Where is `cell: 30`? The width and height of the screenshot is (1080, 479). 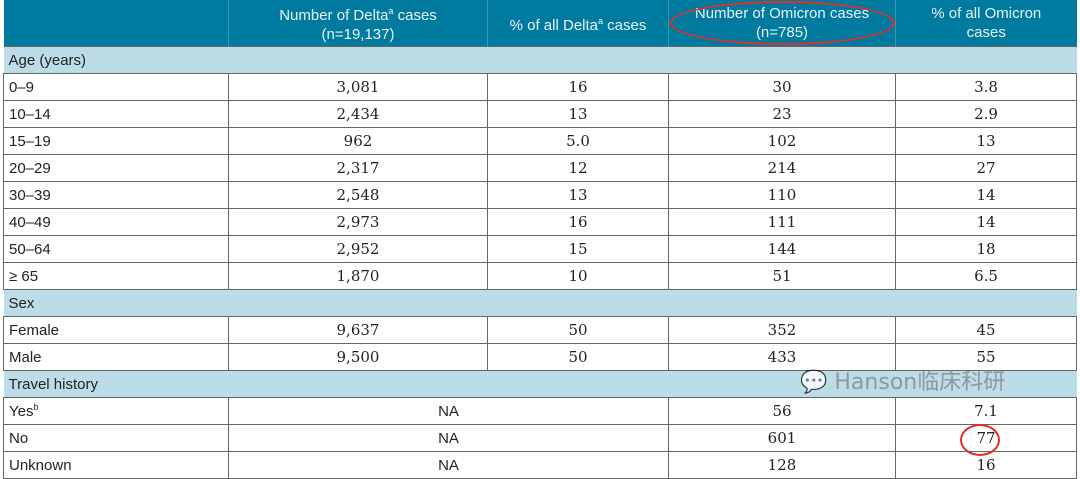
cell: 30 is located at coordinates (782, 87).